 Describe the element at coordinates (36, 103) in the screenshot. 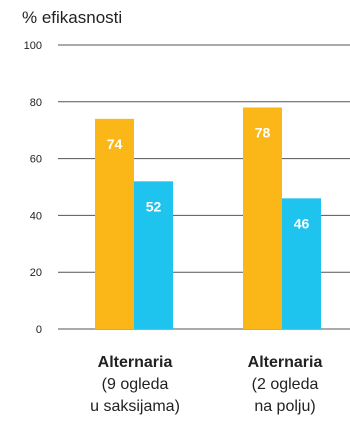

I see `y-tick-label-80: 80` at that location.